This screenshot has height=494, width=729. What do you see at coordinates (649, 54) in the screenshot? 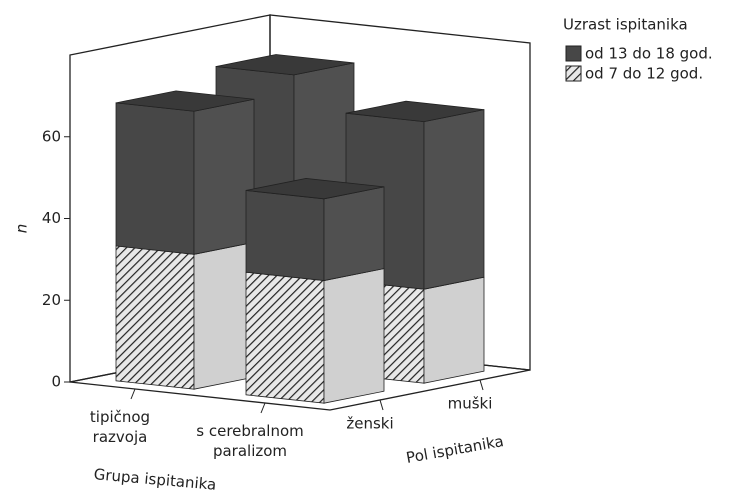
I see `legend-label: od 13 do 18 god.` at bounding box center [649, 54].